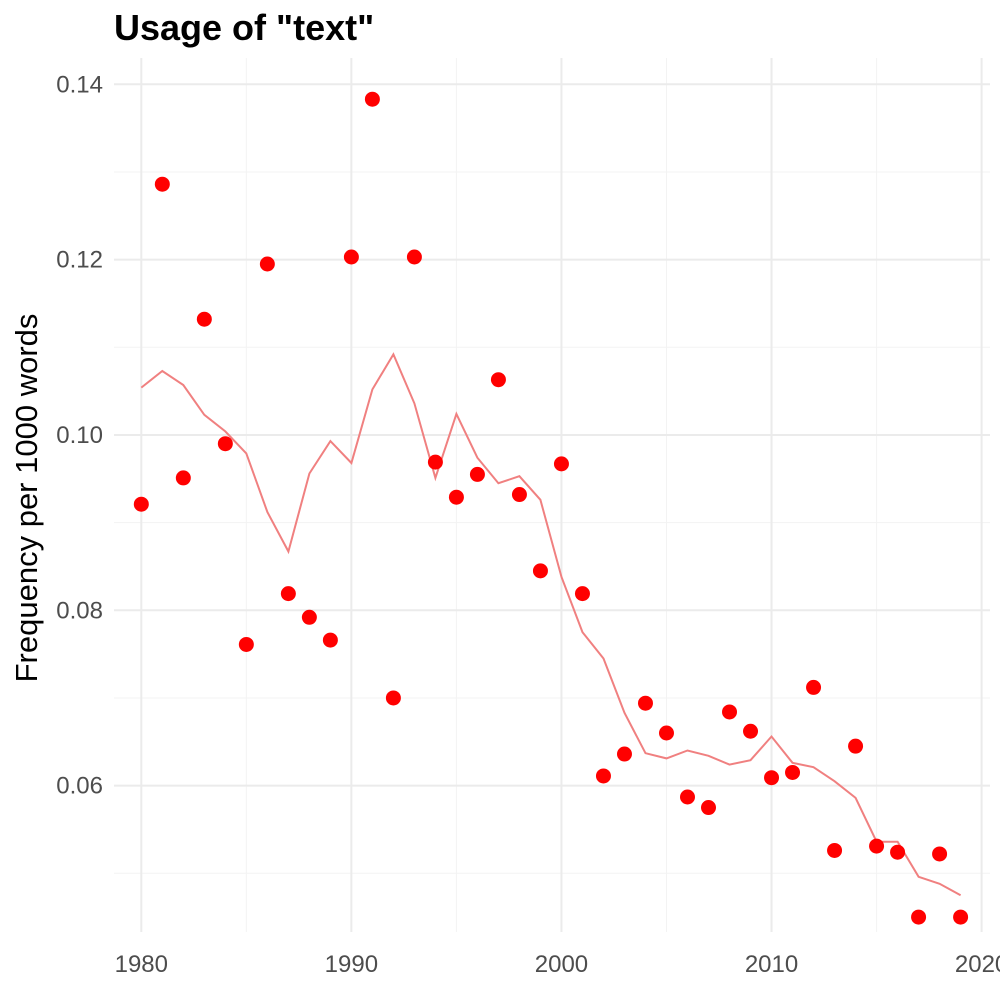 The width and height of the screenshot is (1000, 1000). Describe the element at coordinates (351, 964) in the screenshot. I see `x-tick-label: 1990` at that location.